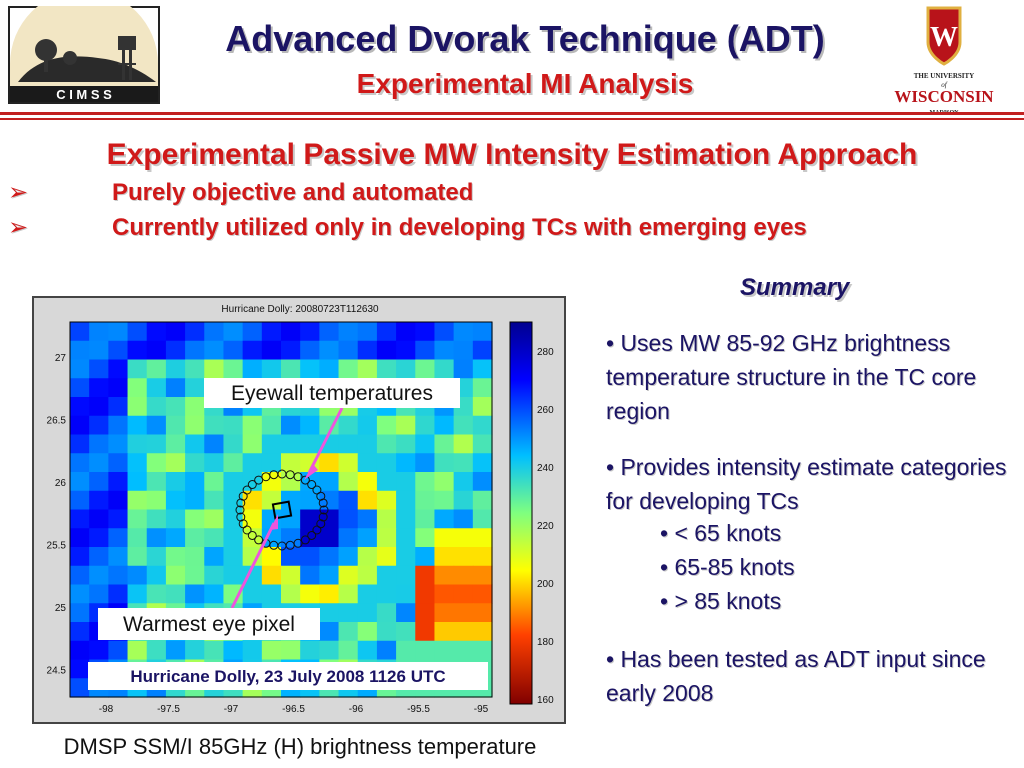 Image resolution: width=1024 pixels, height=768 pixels. What do you see at coordinates (525, 38) in the screenshot?
I see `page-title: Advanced Dvorak Technique (ADT)` at bounding box center [525, 38].